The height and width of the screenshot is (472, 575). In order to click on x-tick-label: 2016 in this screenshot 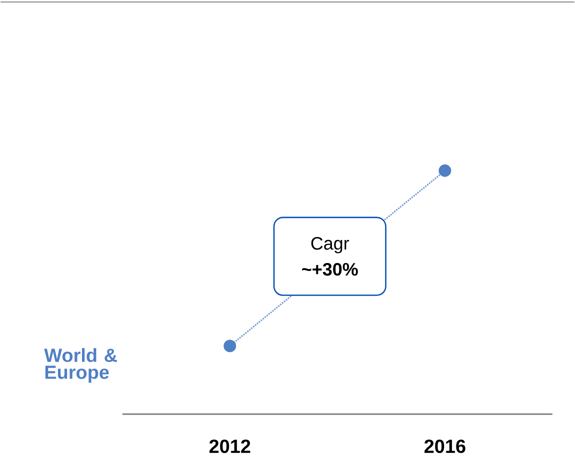, I will do `click(445, 447)`.